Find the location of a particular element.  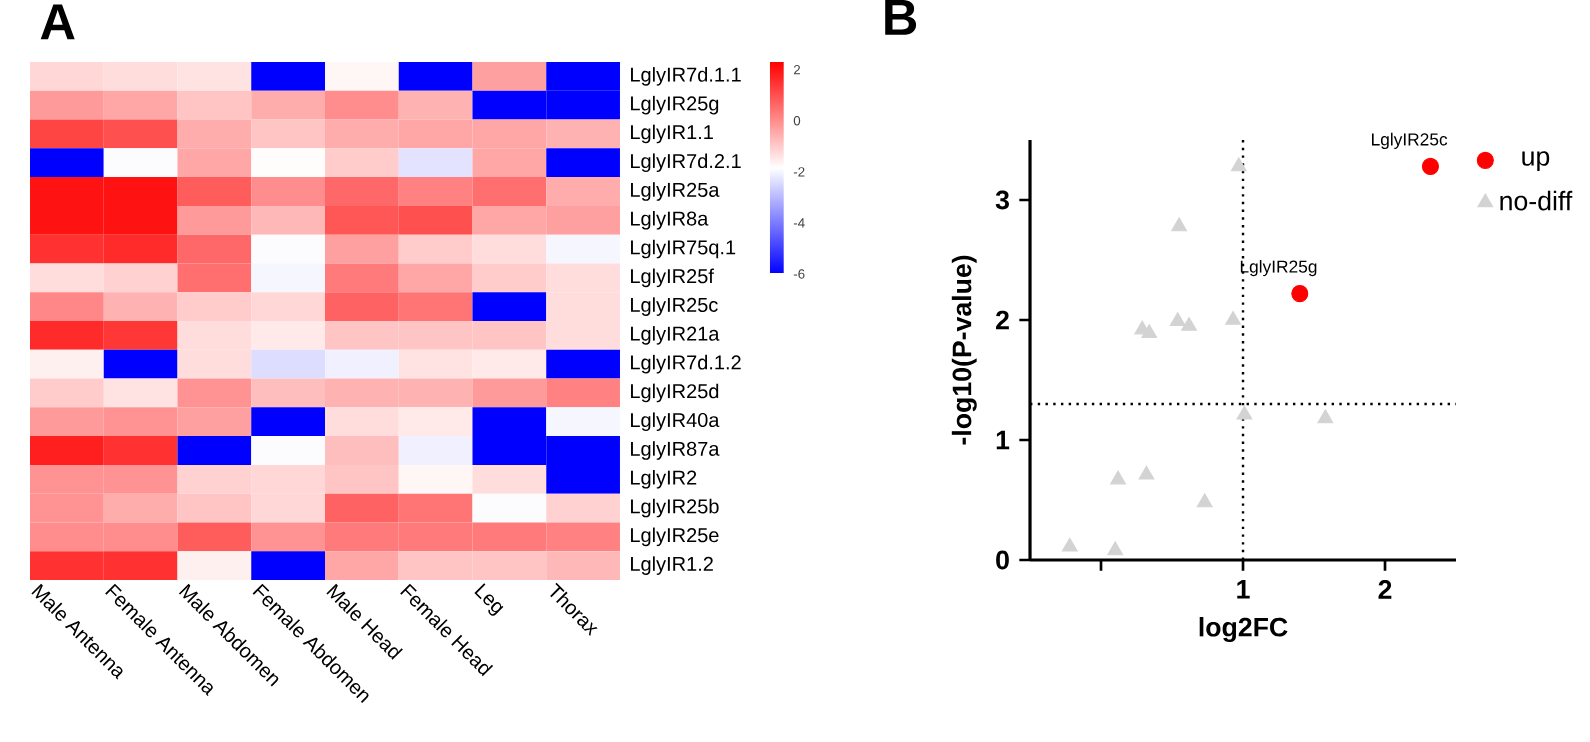

chart-title: A is located at coordinates (57, 22).